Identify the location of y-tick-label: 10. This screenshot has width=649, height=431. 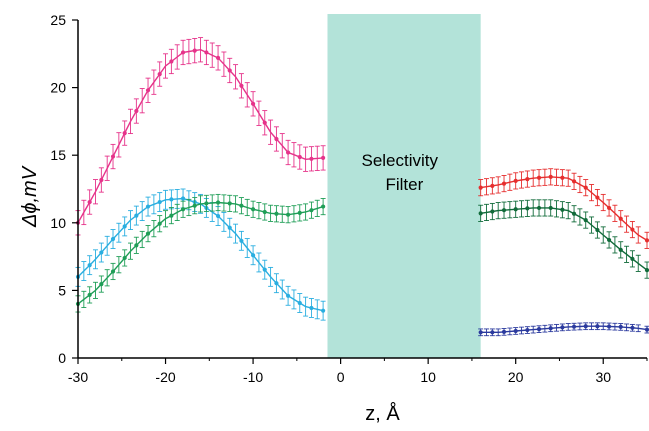
(58, 223).